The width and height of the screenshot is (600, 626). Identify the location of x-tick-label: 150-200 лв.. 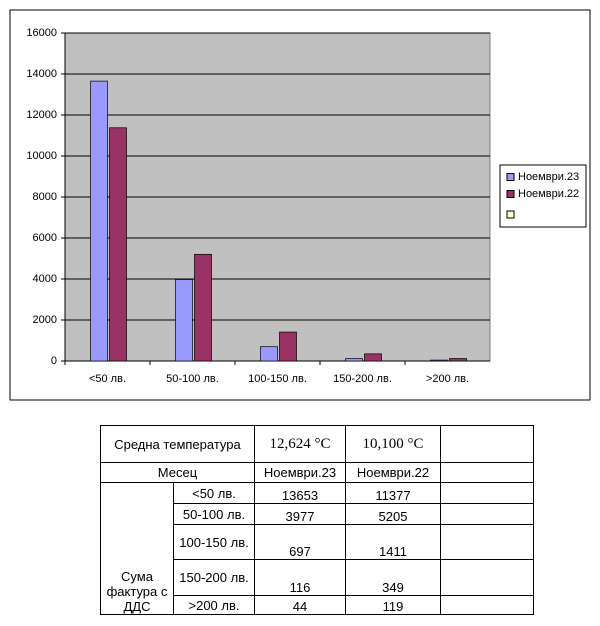
(362, 379).